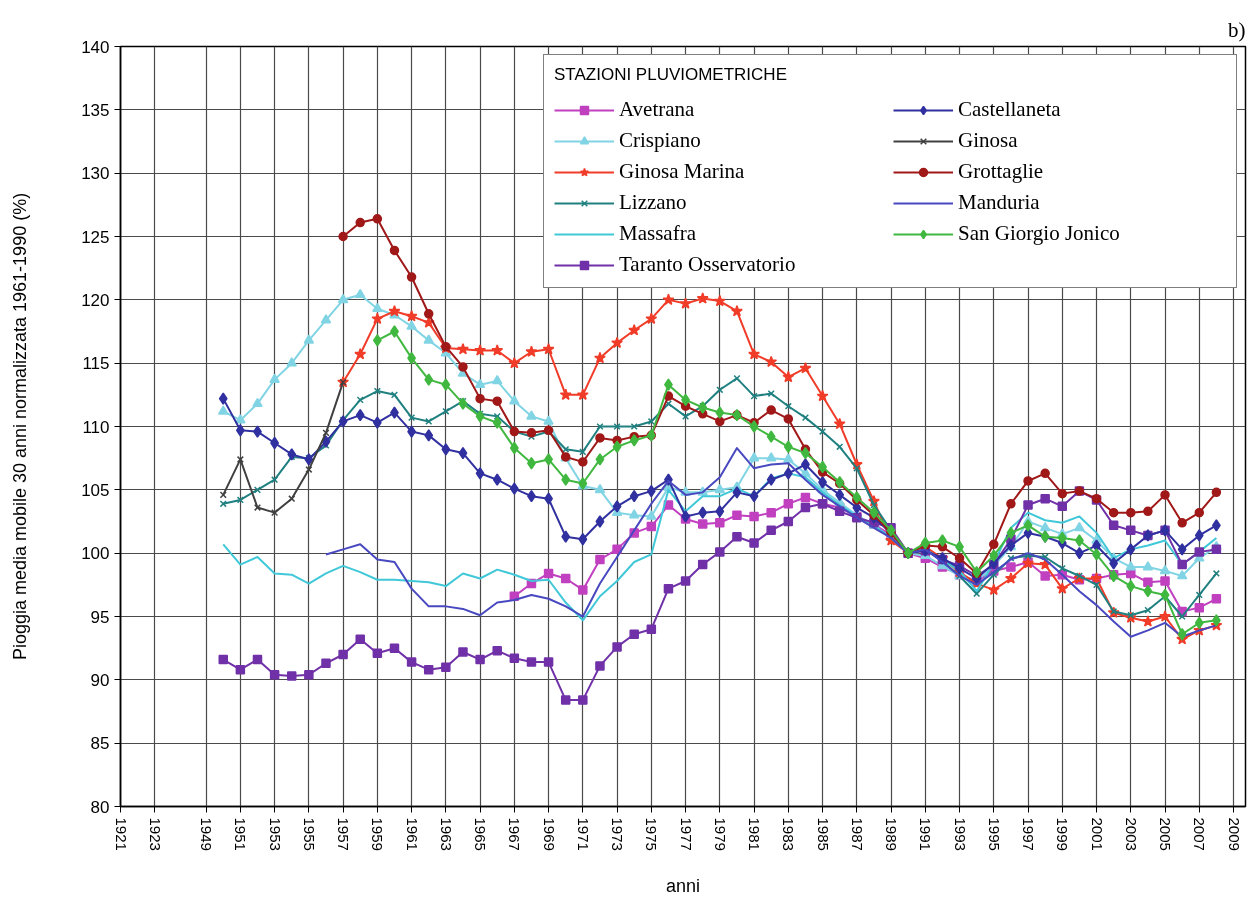 This screenshot has height=922, width=1255. Describe the element at coordinates (100, 617) in the screenshot. I see `y-tick-label: 95` at that location.